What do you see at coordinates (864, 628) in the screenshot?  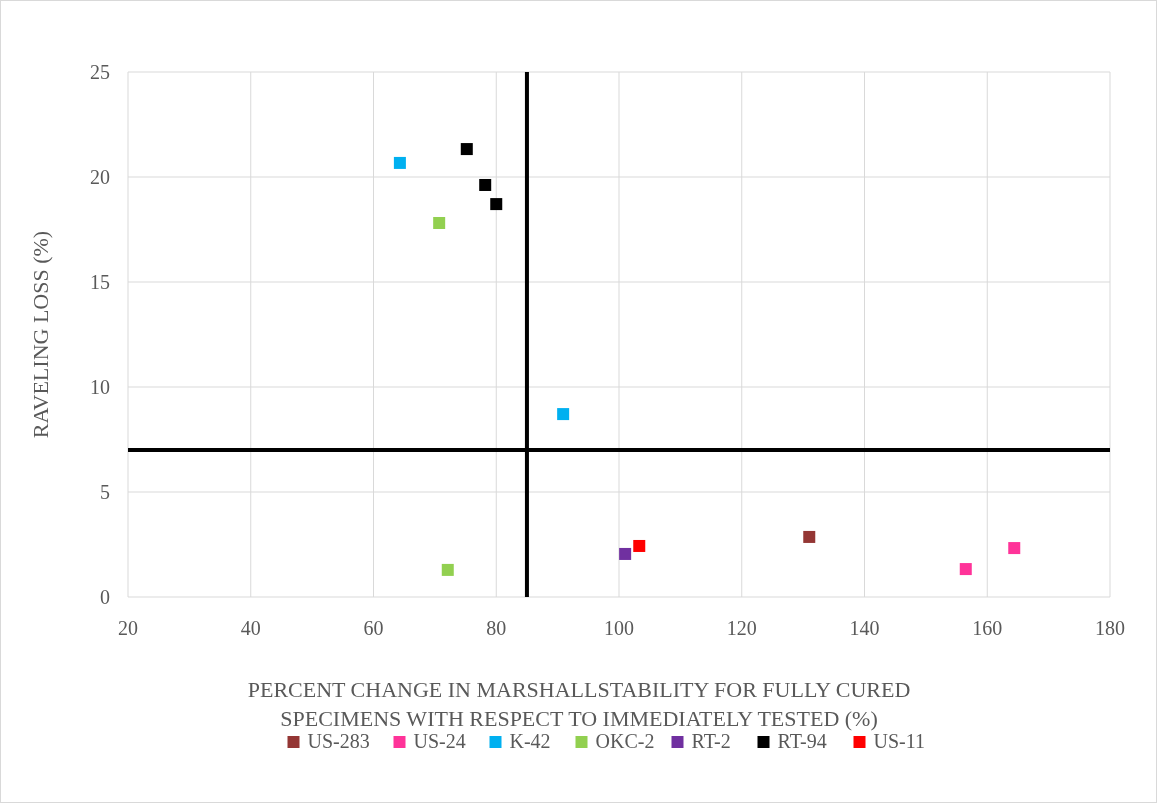 I see `x-tick-label: 140` at bounding box center [864, 628].